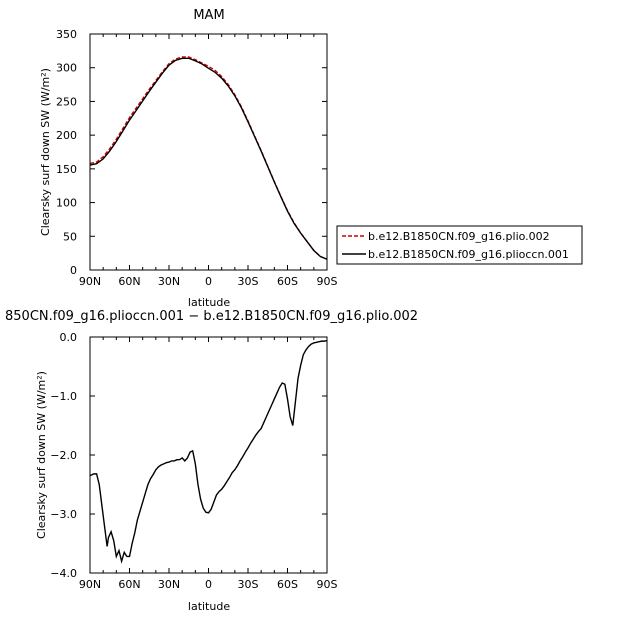 This screenshot has height=618, width=618. Describe the element at coordinates (208, 584) in the screenshot. I see `bottom-x-tick-label: 0` at that location.